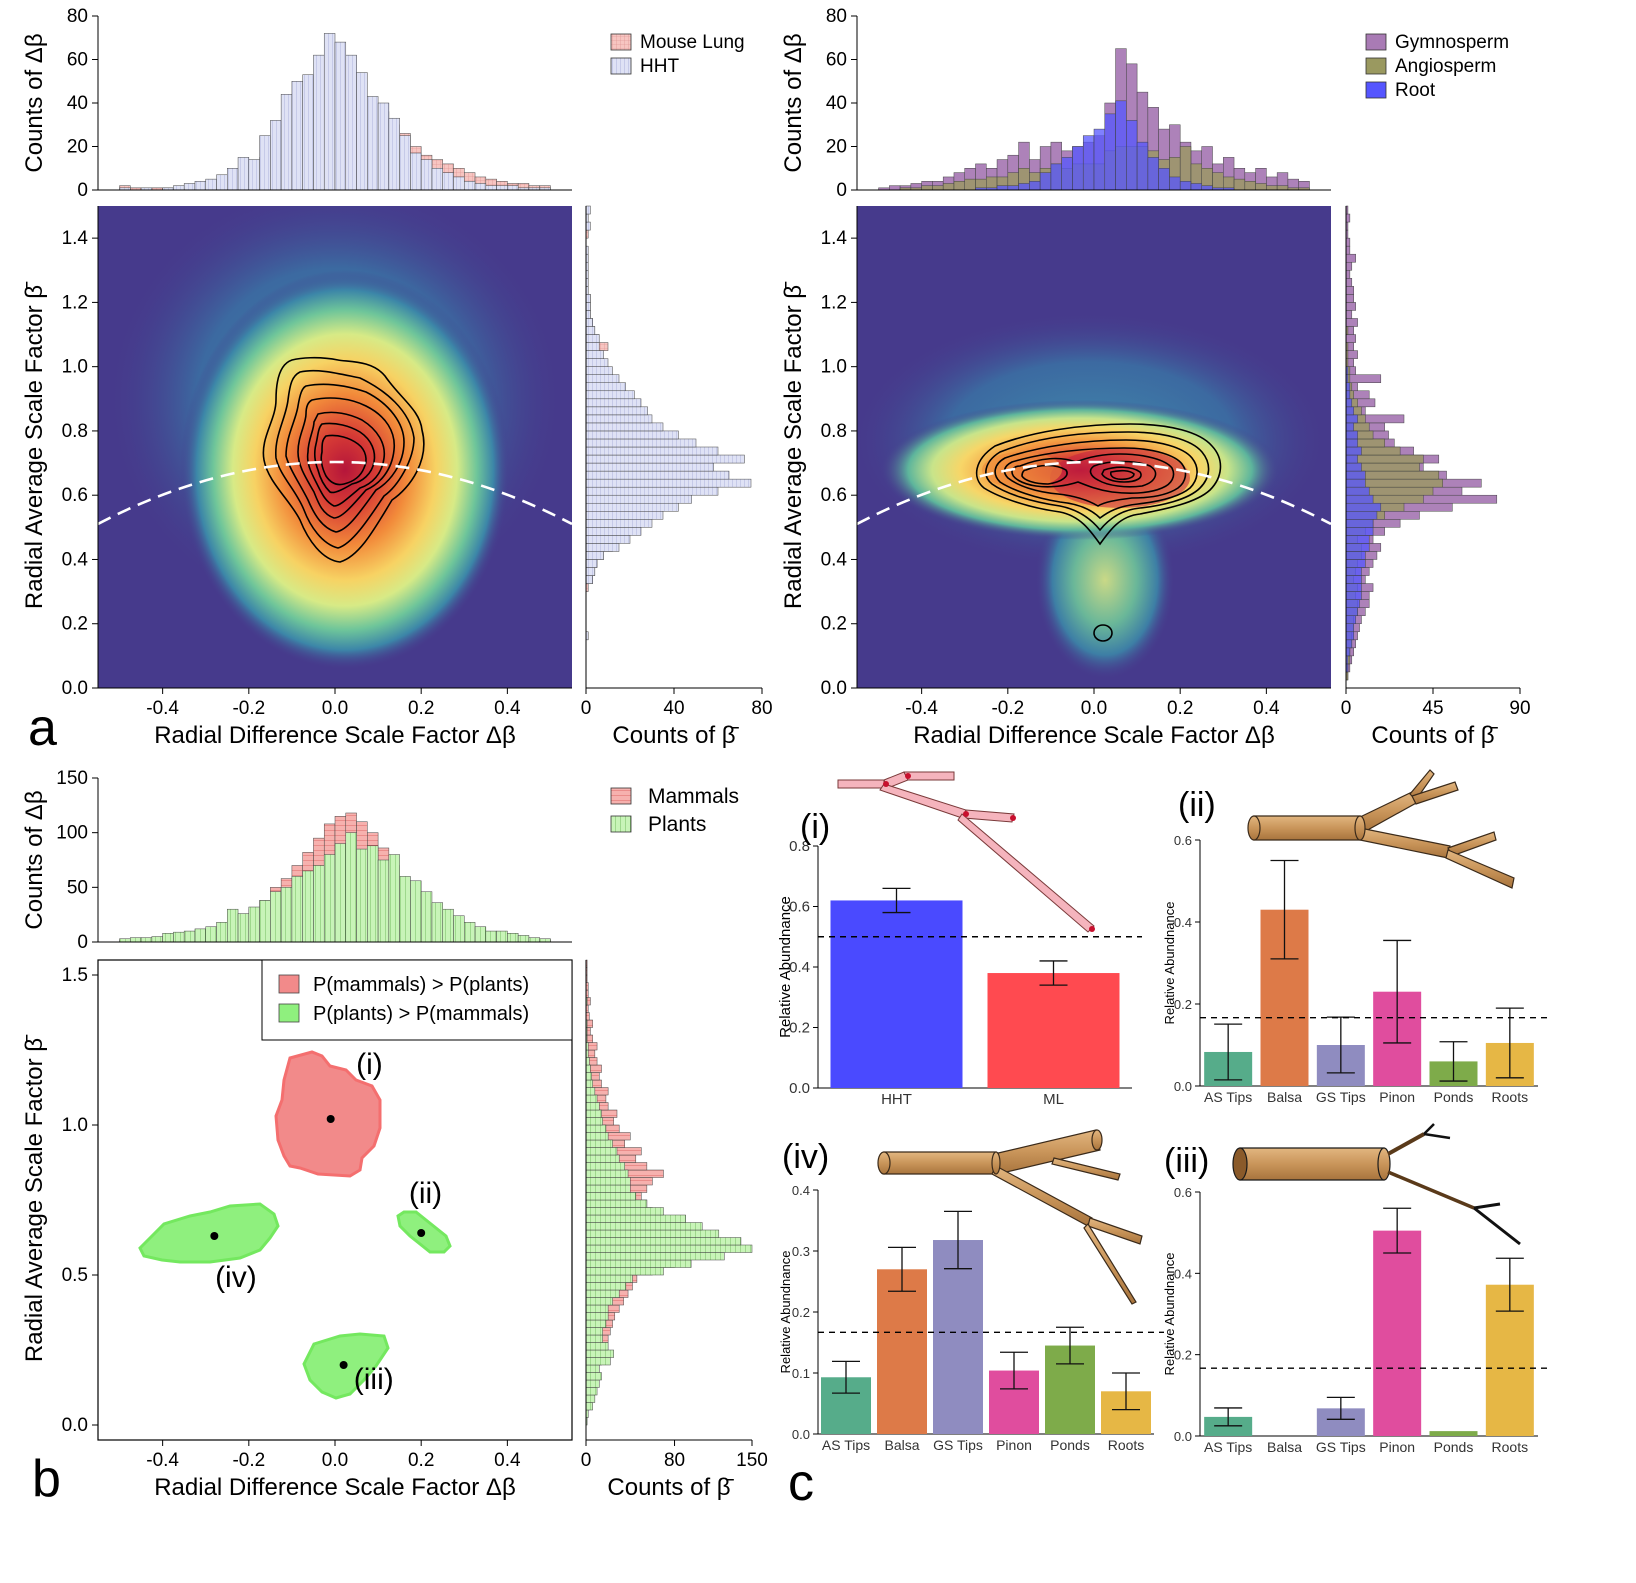  Describe the element at coordinates (902, 1351) in the screenshot. I see `bar-balsa` at that location.